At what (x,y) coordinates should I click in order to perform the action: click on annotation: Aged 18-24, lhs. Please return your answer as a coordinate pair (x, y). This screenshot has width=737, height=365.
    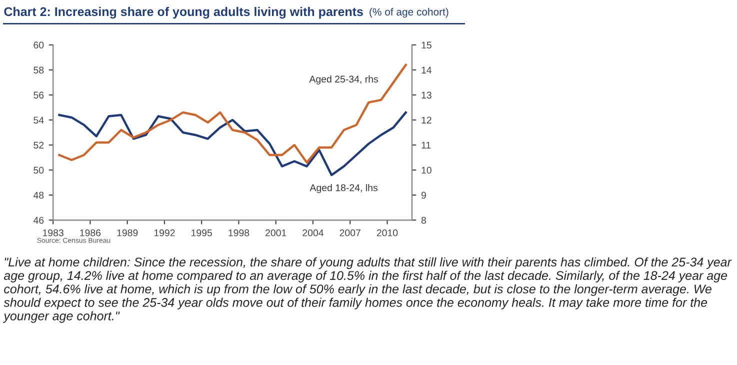
    Looking at the image, I should click on (344, 189).